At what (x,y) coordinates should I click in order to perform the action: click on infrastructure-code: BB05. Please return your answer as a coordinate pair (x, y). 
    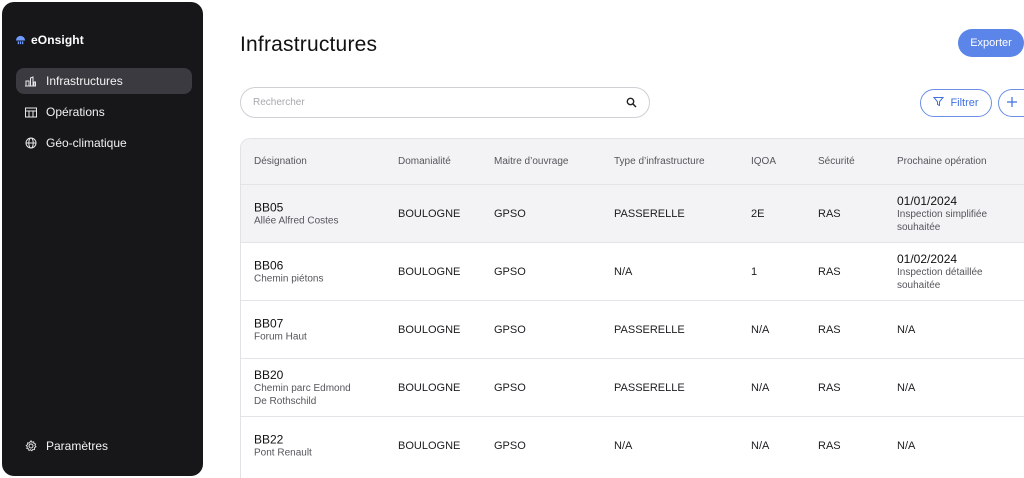
    Looking at the image, I should click on (269, 207).